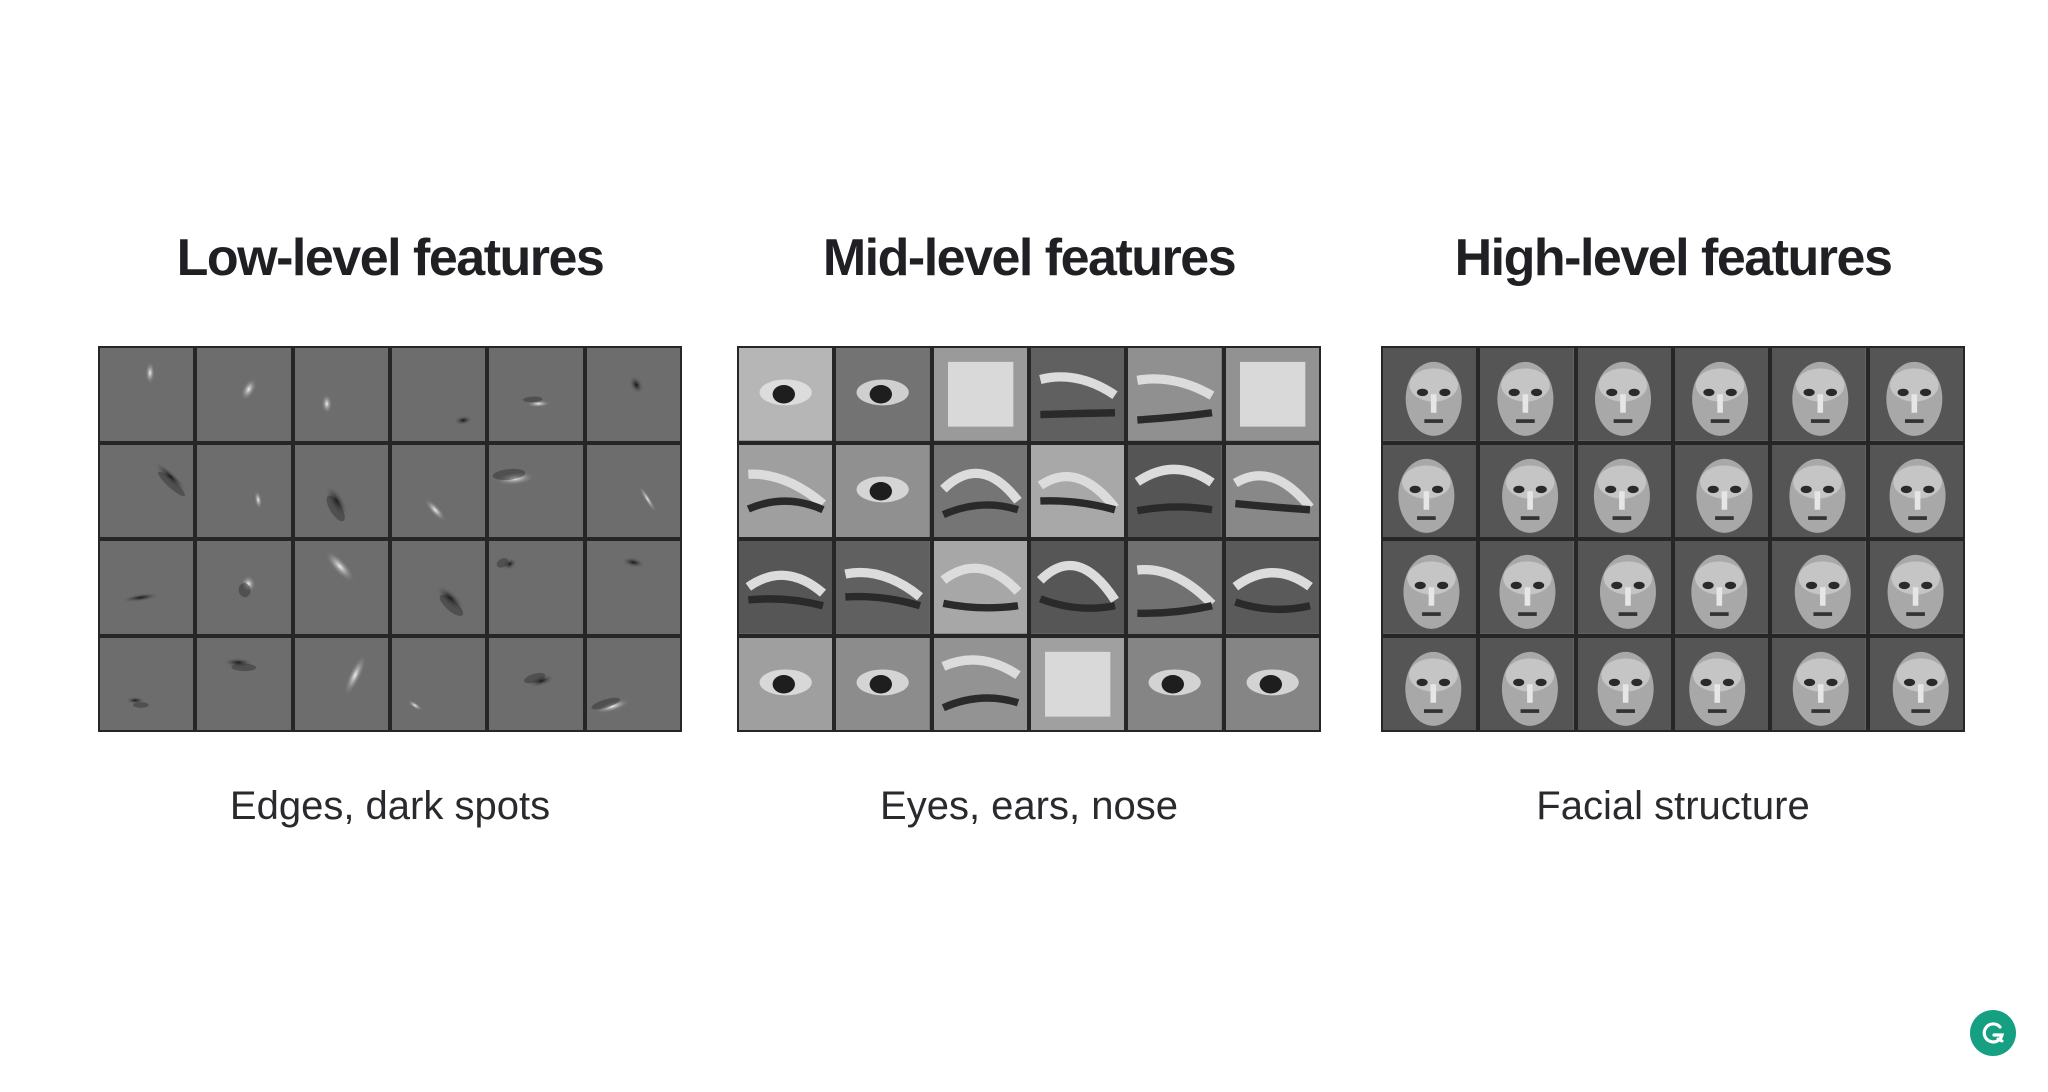 This screenshot has height=1092, width=2048. I want to click on panel-title: High-level features, so click(1673, 258).